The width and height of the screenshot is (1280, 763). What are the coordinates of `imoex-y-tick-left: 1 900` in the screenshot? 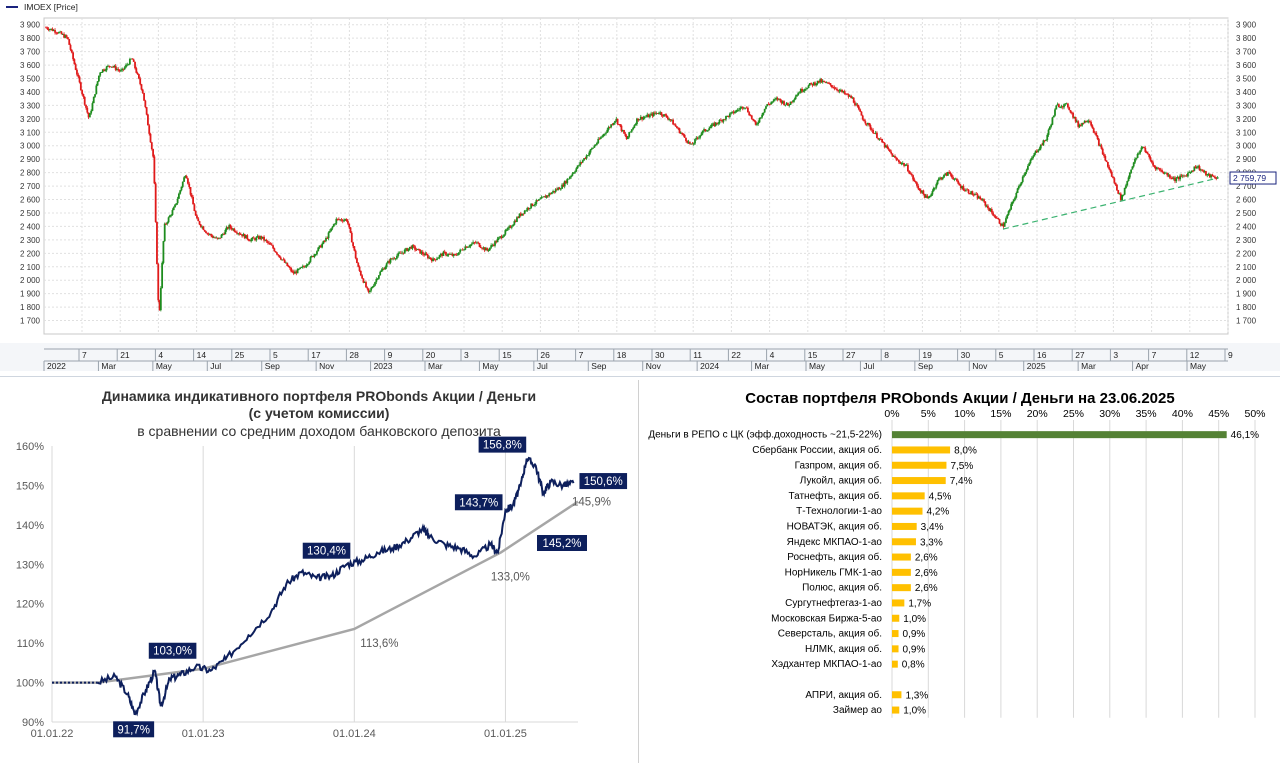 It's located at (30, 294).